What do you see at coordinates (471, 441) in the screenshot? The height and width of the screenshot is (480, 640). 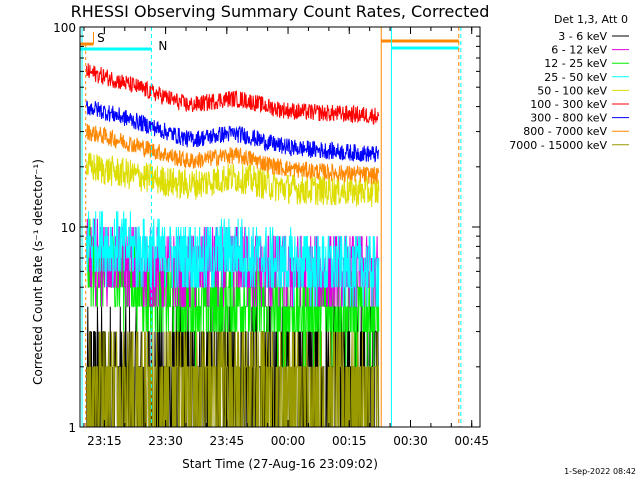 I see `x-tick-label: 00:45` at bounding box center [471, 441].